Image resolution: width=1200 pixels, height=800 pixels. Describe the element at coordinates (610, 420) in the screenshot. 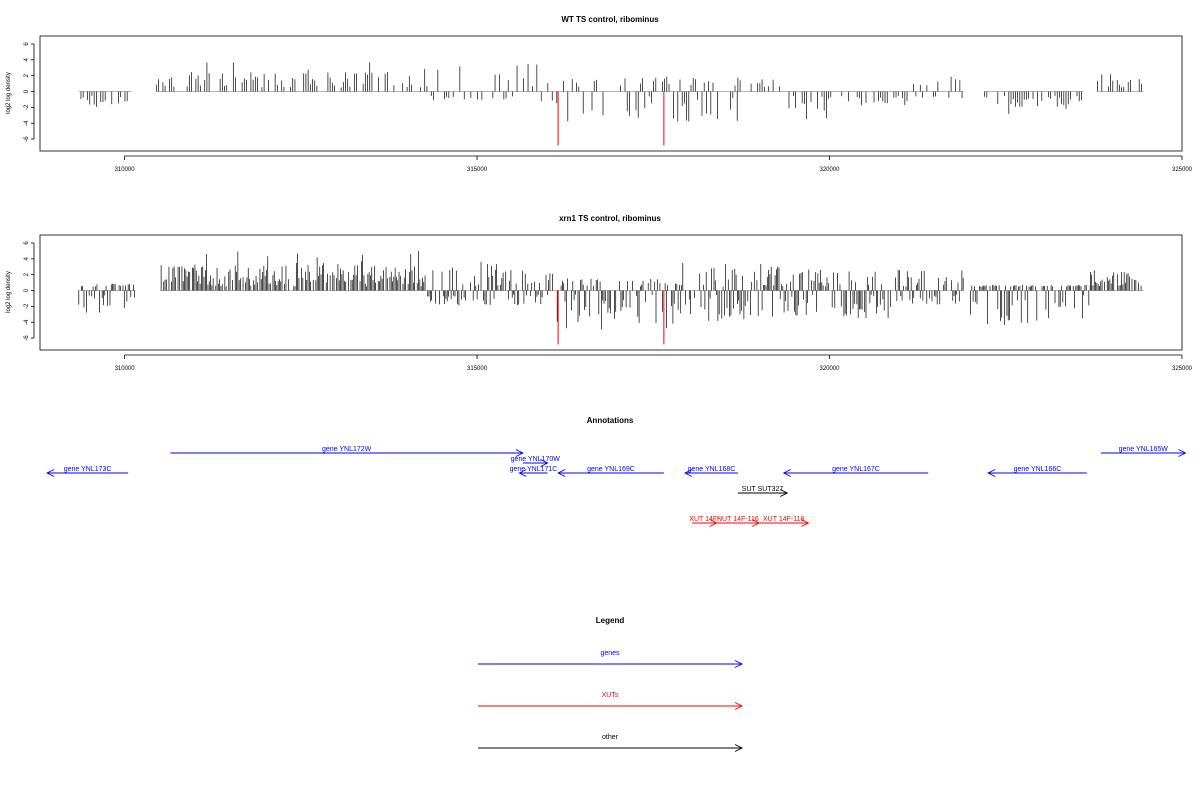

I see `annotations-title: Annotations` at that location.